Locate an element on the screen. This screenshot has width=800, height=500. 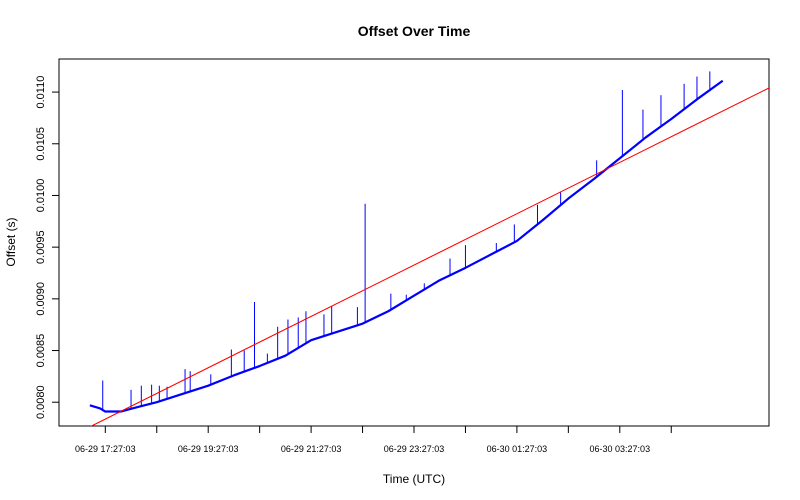
y-tick-label: 0.0100 is located at coordinates (41, 196).